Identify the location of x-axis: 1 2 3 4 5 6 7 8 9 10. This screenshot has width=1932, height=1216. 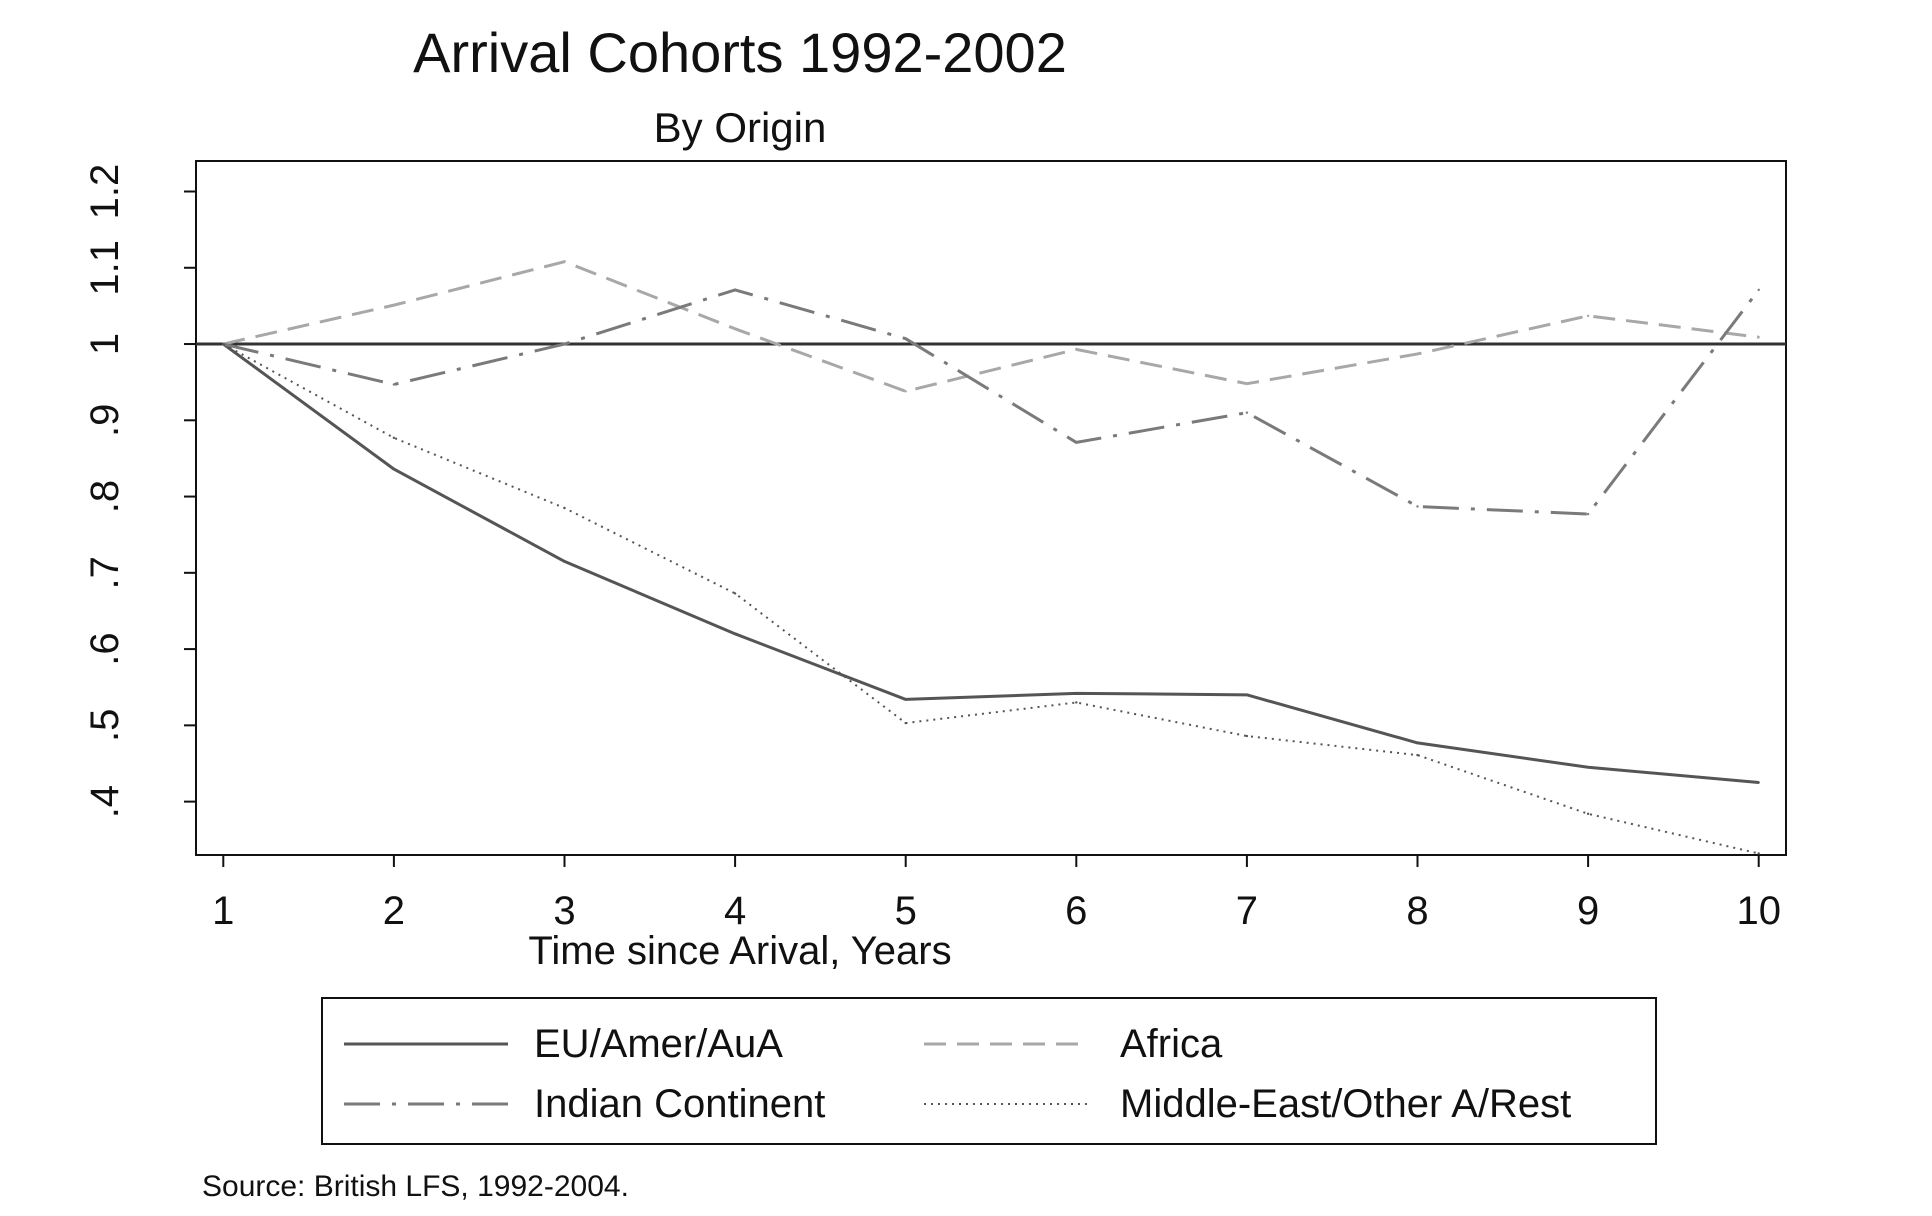
(996, 894).